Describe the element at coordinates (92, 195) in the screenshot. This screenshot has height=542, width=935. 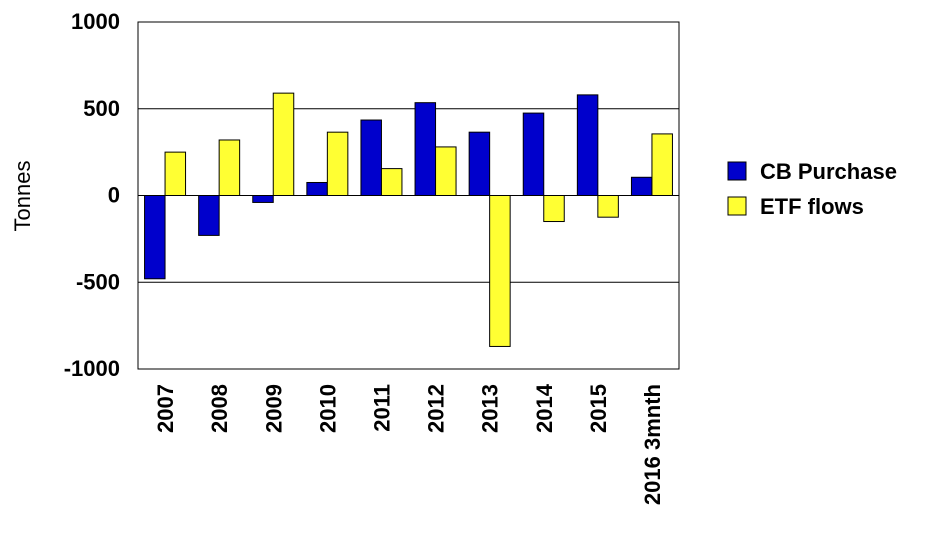
I see `y-axis-ticks: 1000 500 0 -500 -1000` at that location.